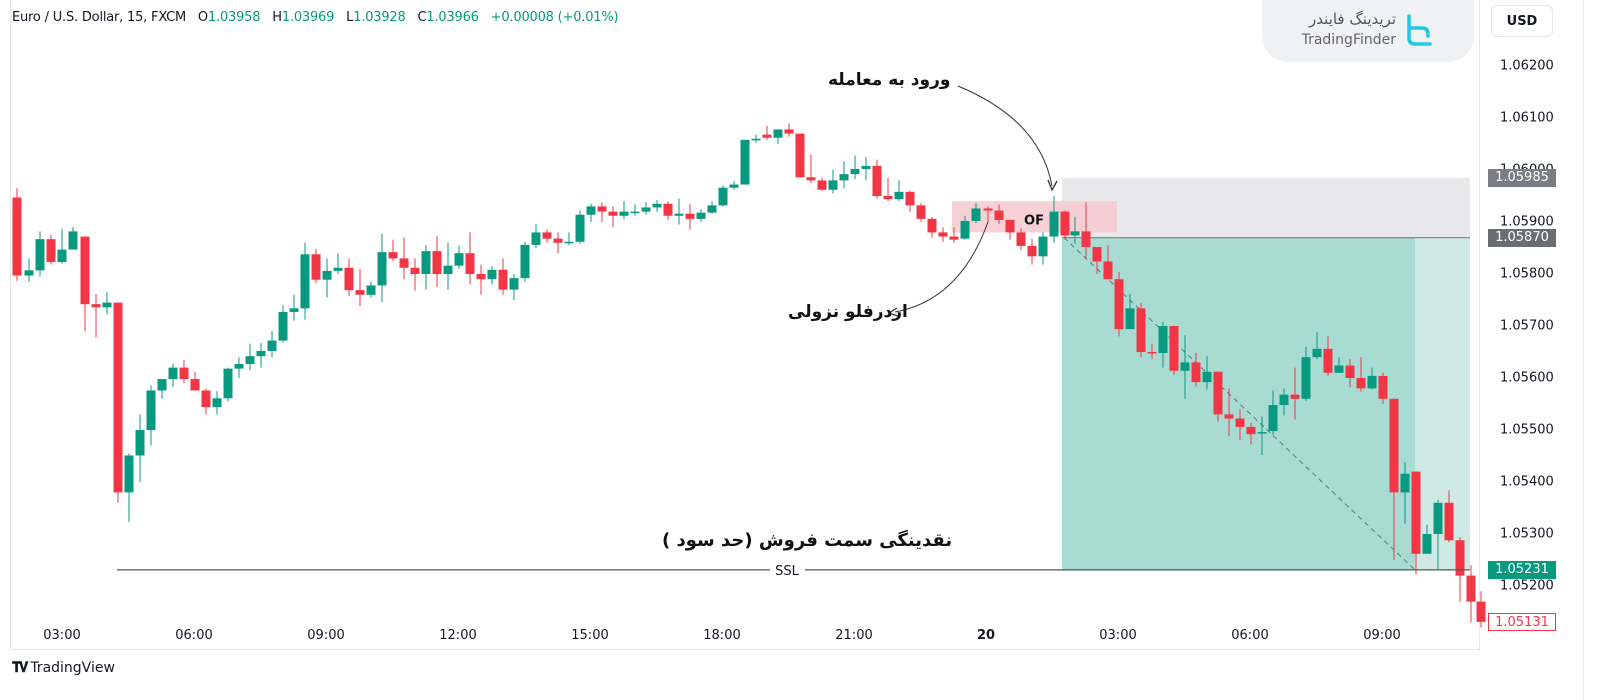  I want to click on tradingview-logo: 𝐓𝐕 TradingView, so click(63, 668).